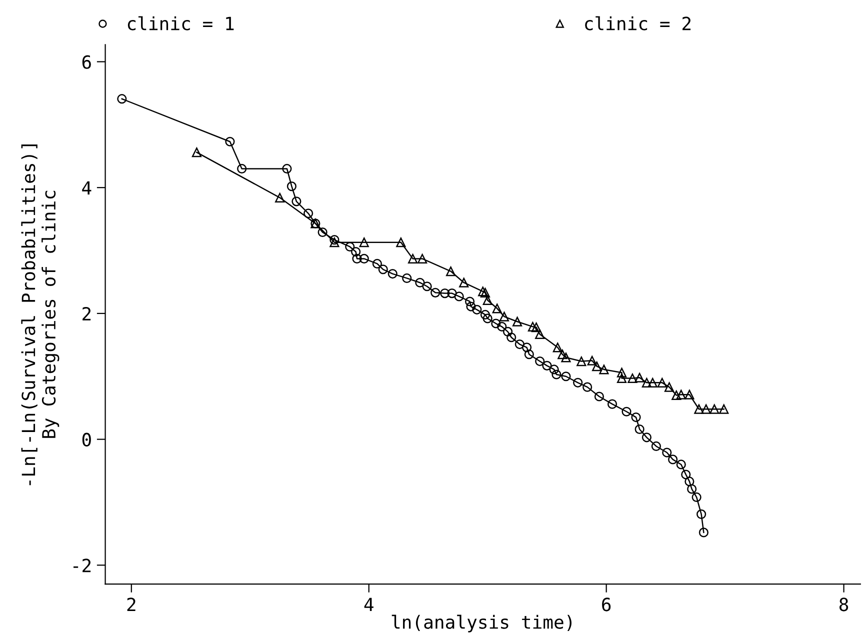 This screenshot has height=639, width=863. Describe the element at coordinates (86, 439) in the screenshot. I see `y-tick-label: 0` at that location.